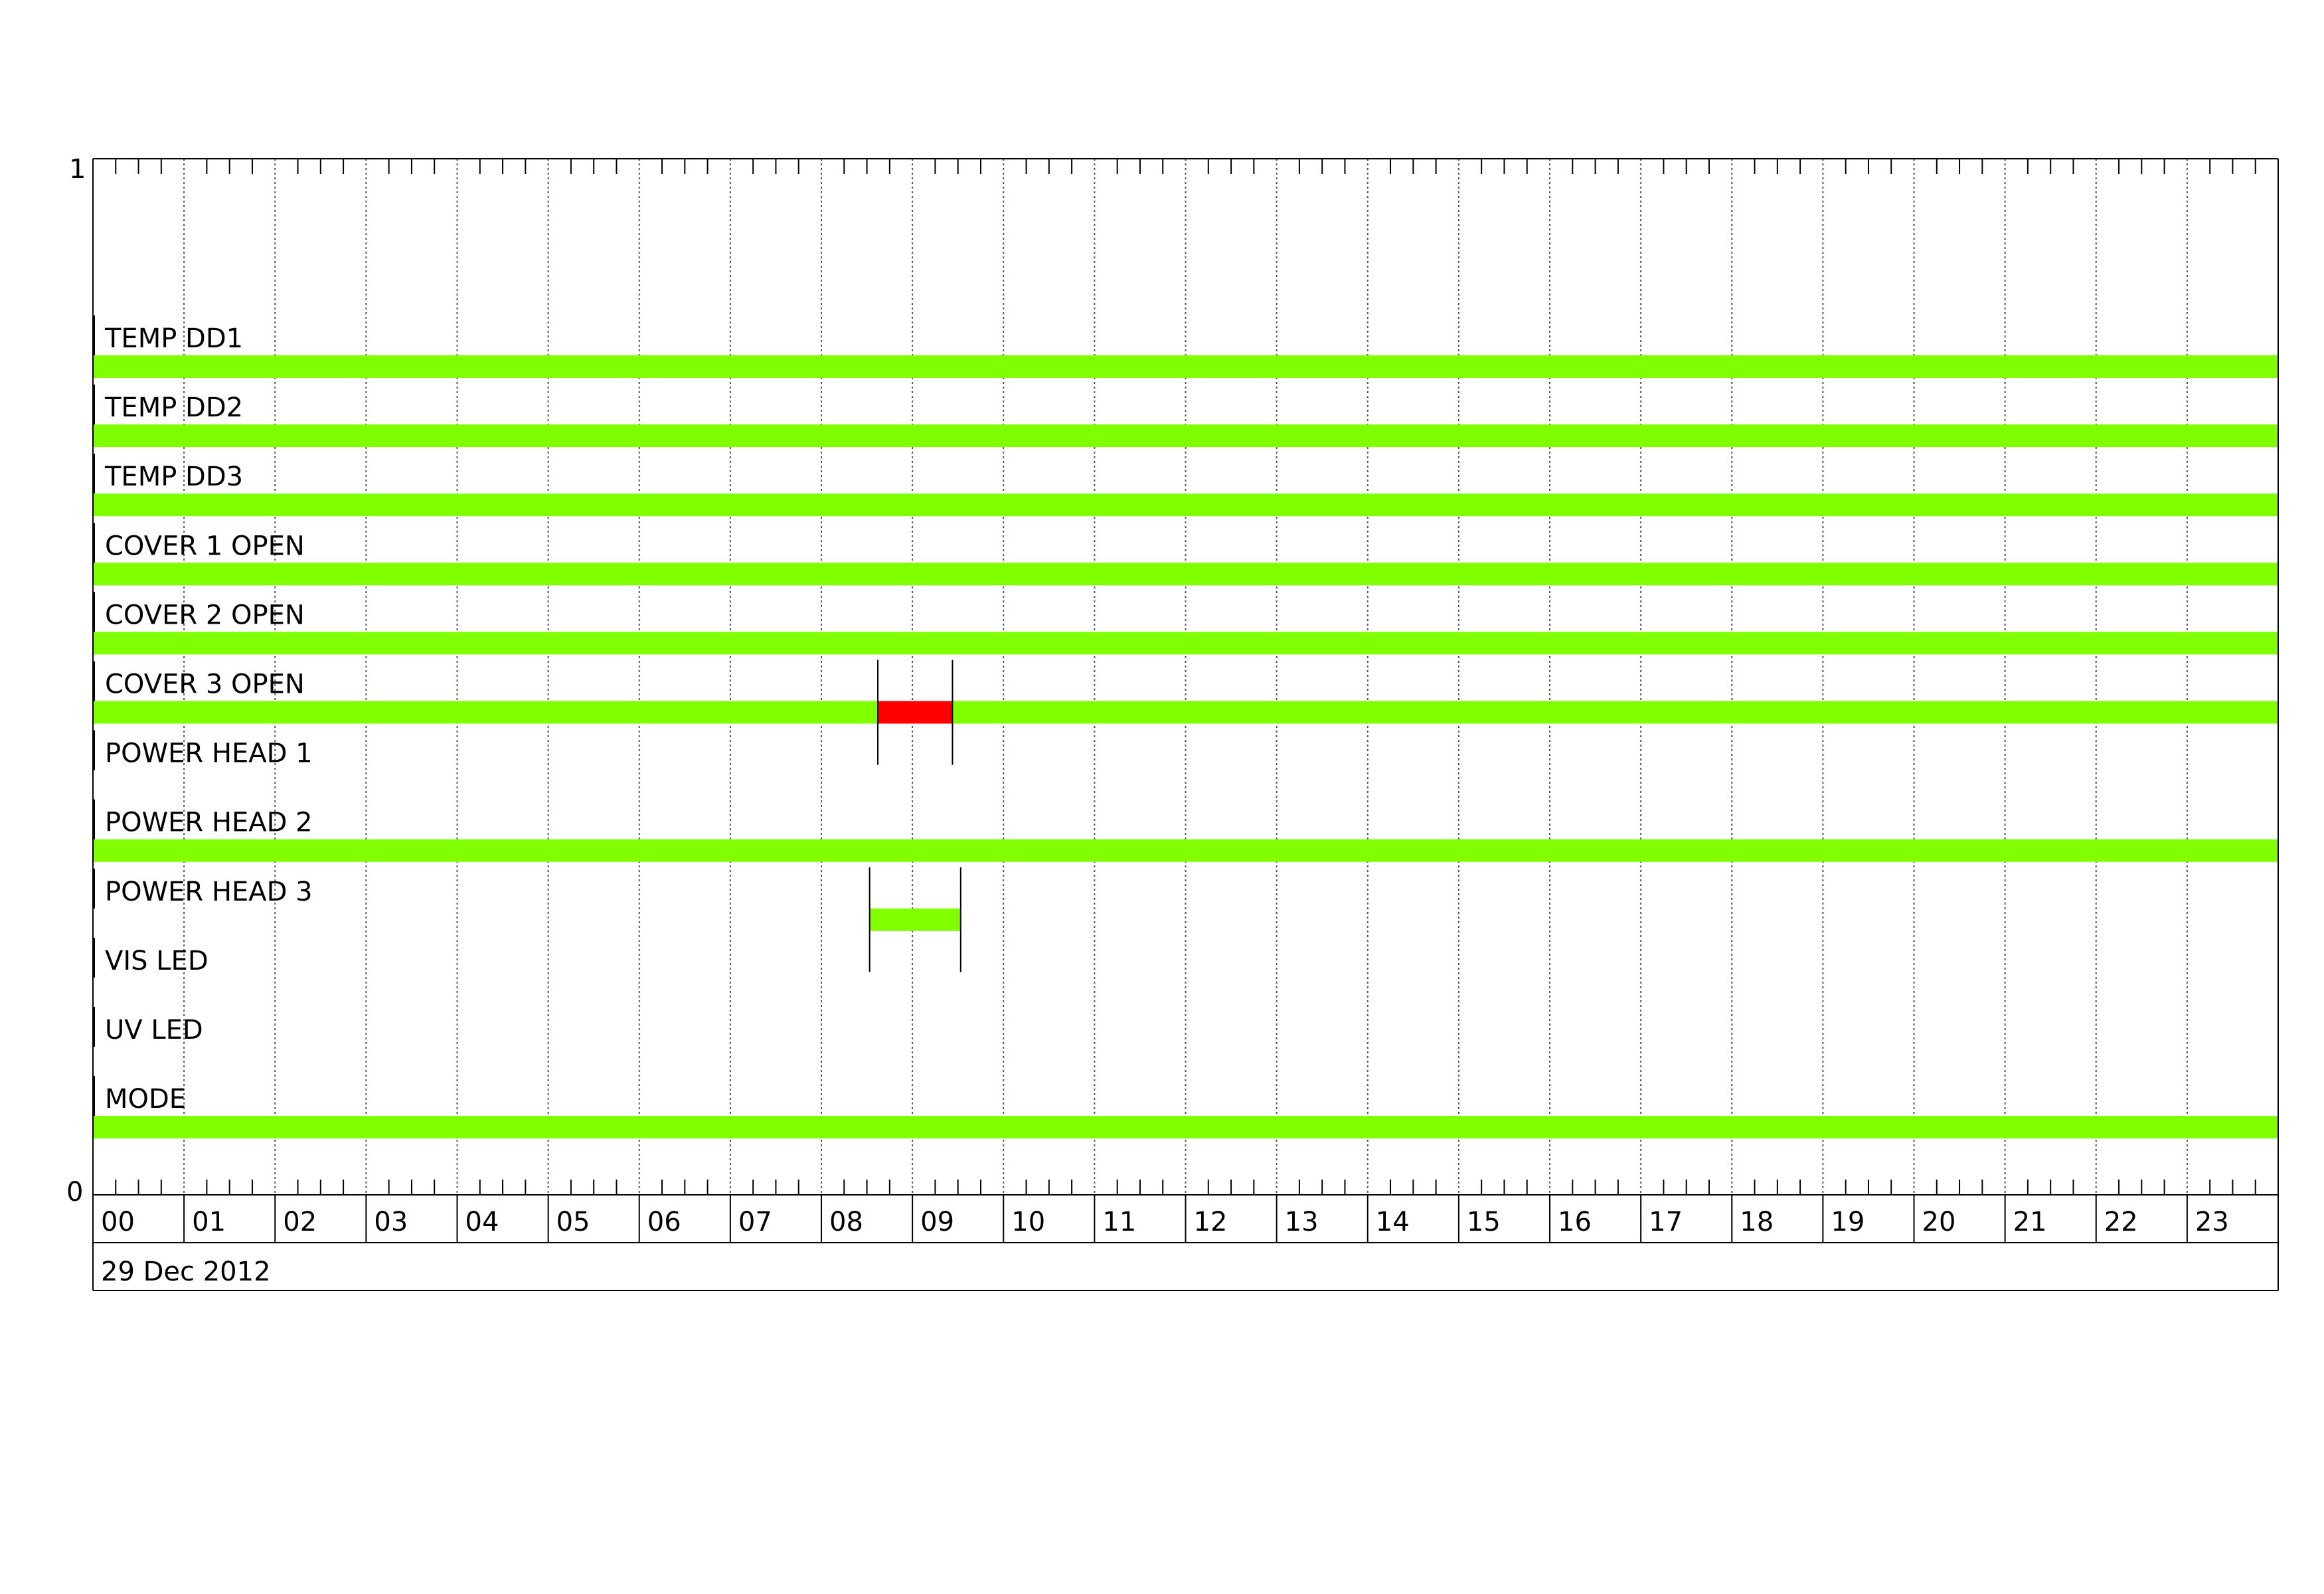  Describe the element at coordinates (174, 477) in the screenshot. I see `row-label: TEMP DD3` at that location.